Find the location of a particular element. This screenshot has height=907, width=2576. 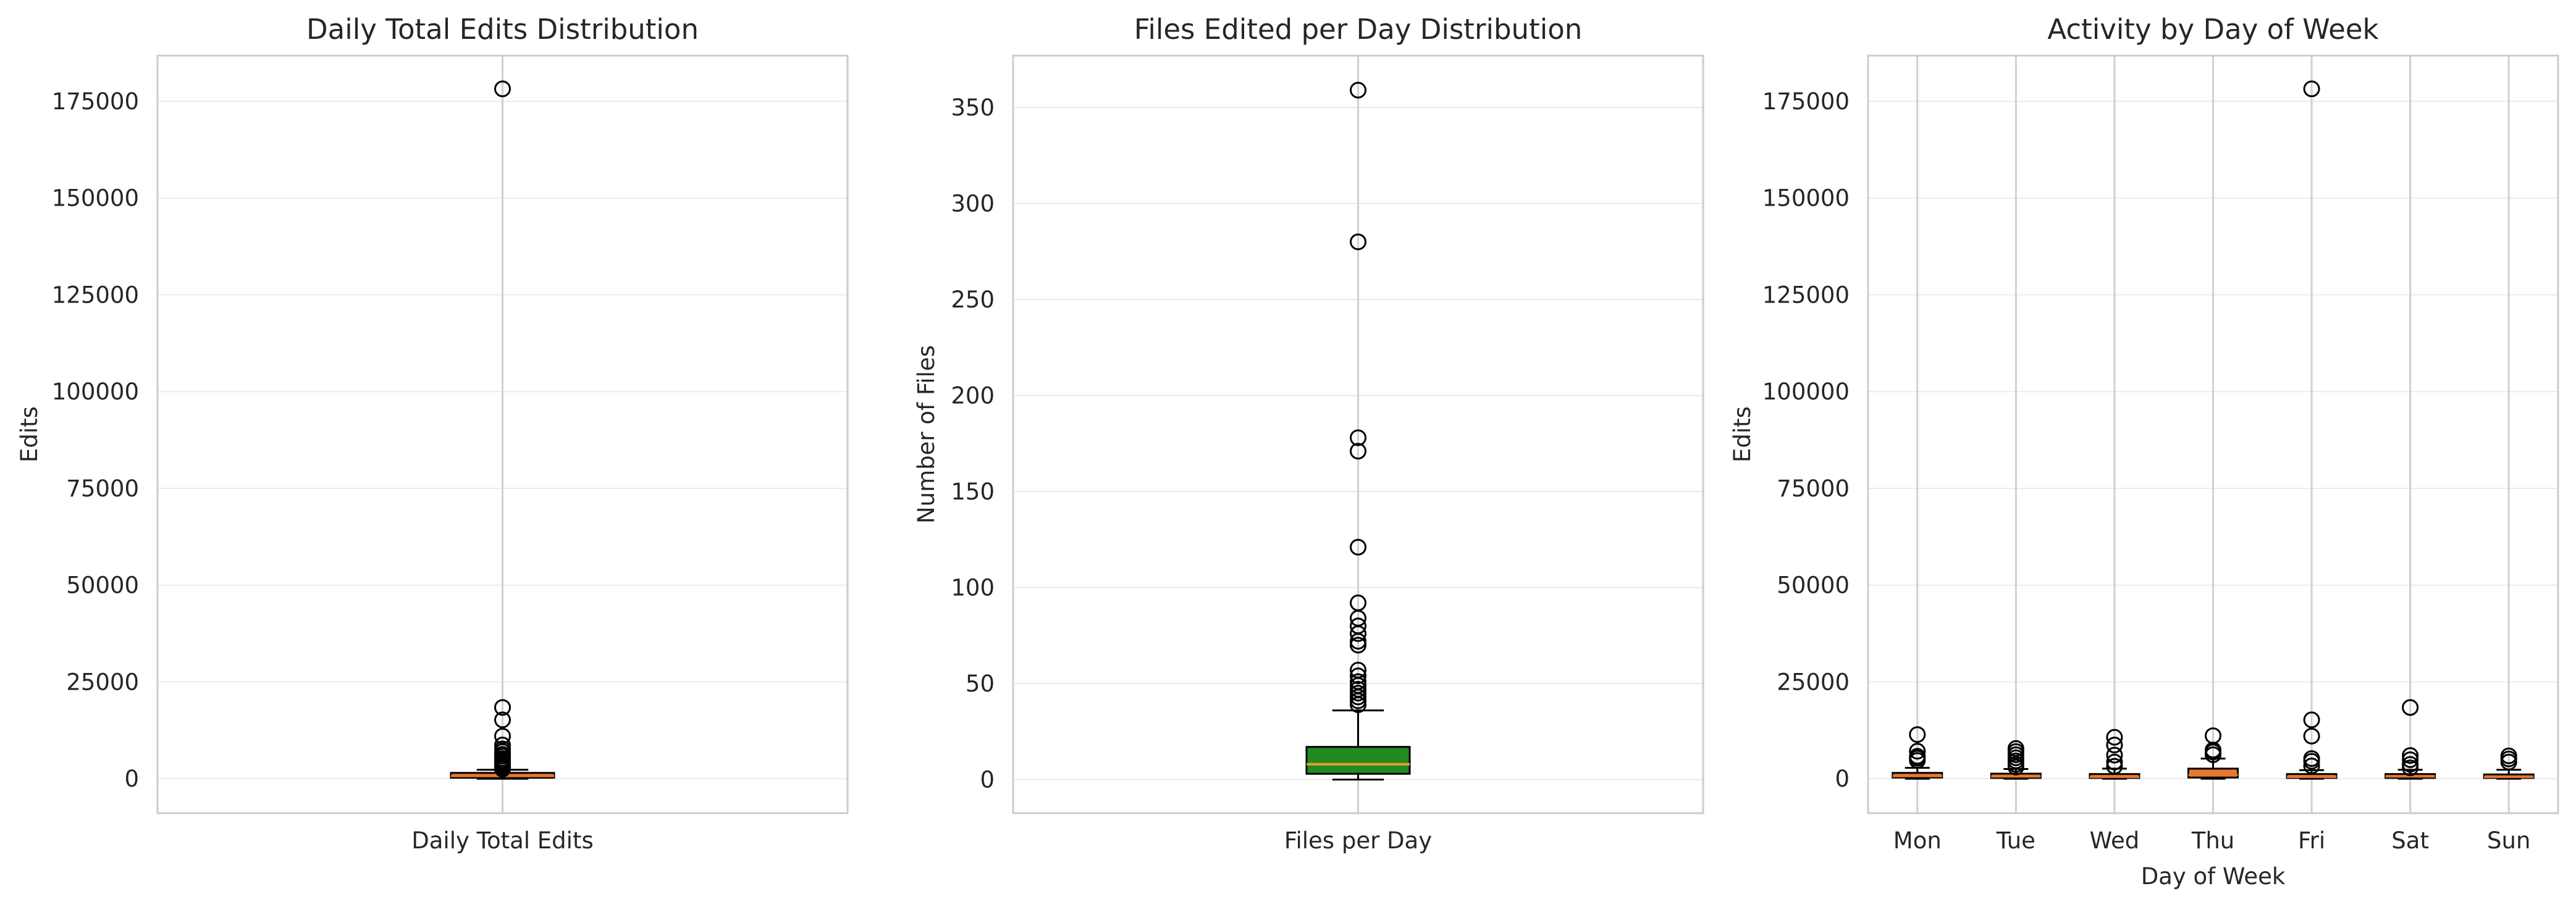

y-axis-label: Number of Files is located at coordinates (926, 435).